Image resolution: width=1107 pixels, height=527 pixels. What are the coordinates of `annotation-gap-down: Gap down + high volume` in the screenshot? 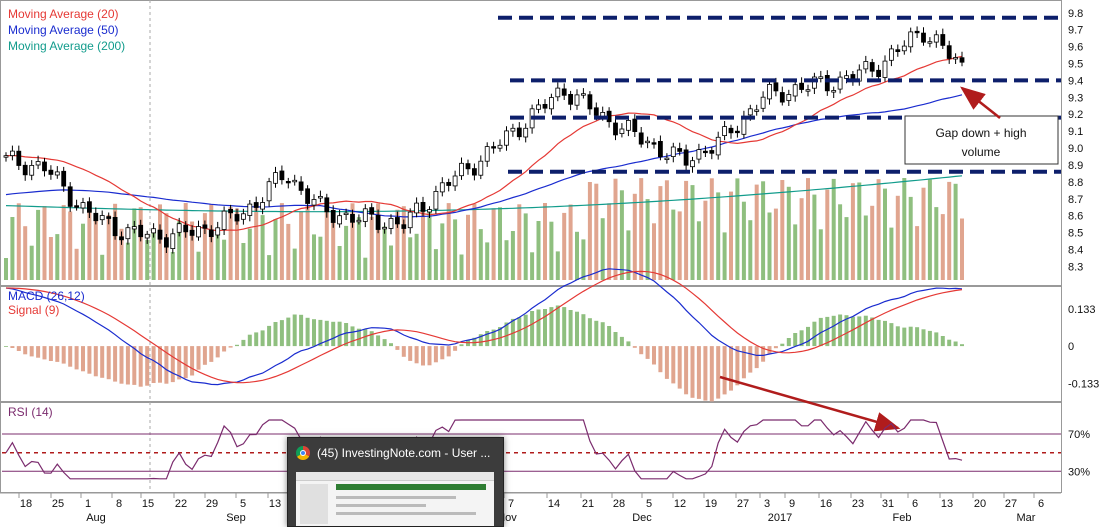 It's located at (981, 140).